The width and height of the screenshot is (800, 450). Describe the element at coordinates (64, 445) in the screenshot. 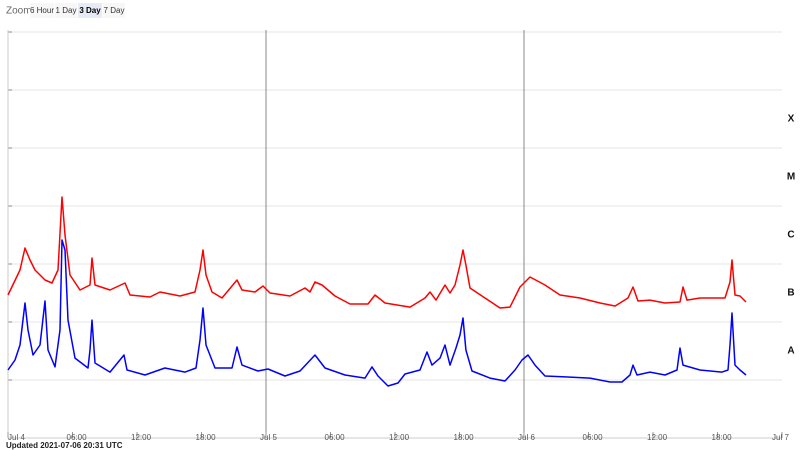

I see `footer: Updated 2021-07-06 20:31 UTC` at that location.